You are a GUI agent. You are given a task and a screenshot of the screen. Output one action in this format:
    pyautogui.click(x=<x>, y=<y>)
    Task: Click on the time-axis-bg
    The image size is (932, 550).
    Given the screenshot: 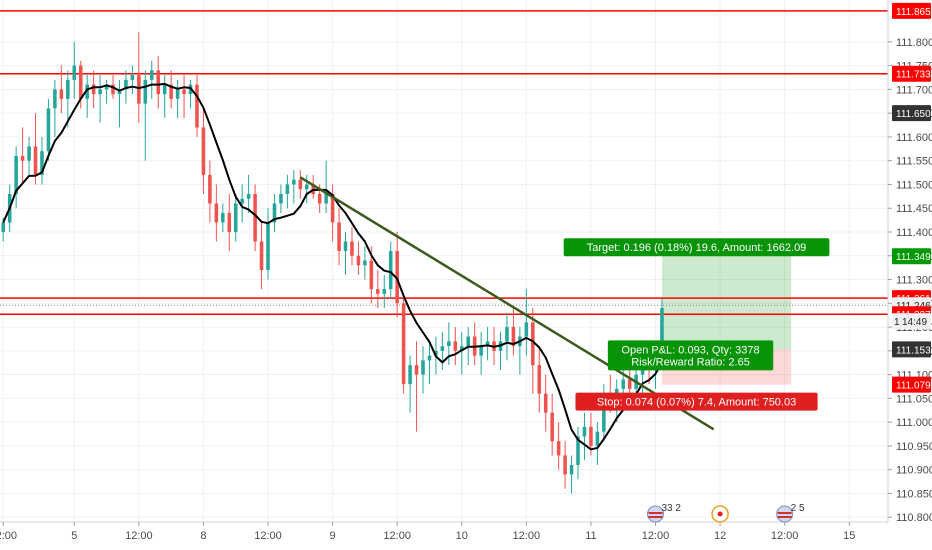 What is the action you would take?
    pyautogui.click(x=466, y=536)
    